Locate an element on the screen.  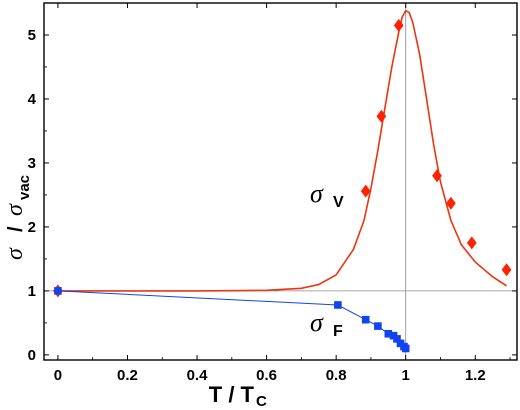
x-tick-label: 0.4 is located at coordinates (198, 375).